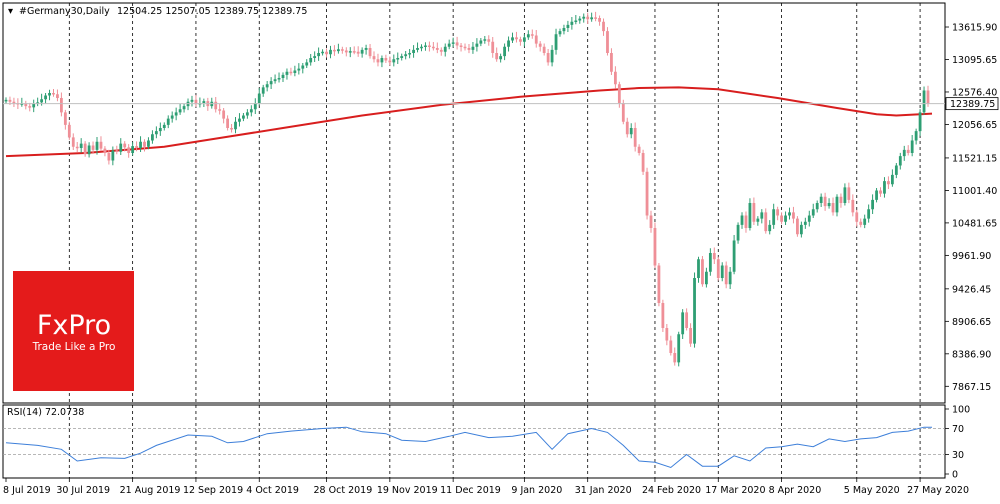  Describe the element at coordinates (971, 322) in the screenshot. I see `y-tick-label: 8906.65` at that location.